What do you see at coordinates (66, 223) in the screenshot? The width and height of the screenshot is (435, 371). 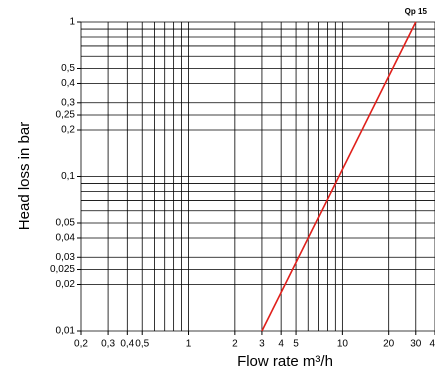 I see `y-tick-label: 0,05` at bounding box center [66, 223].